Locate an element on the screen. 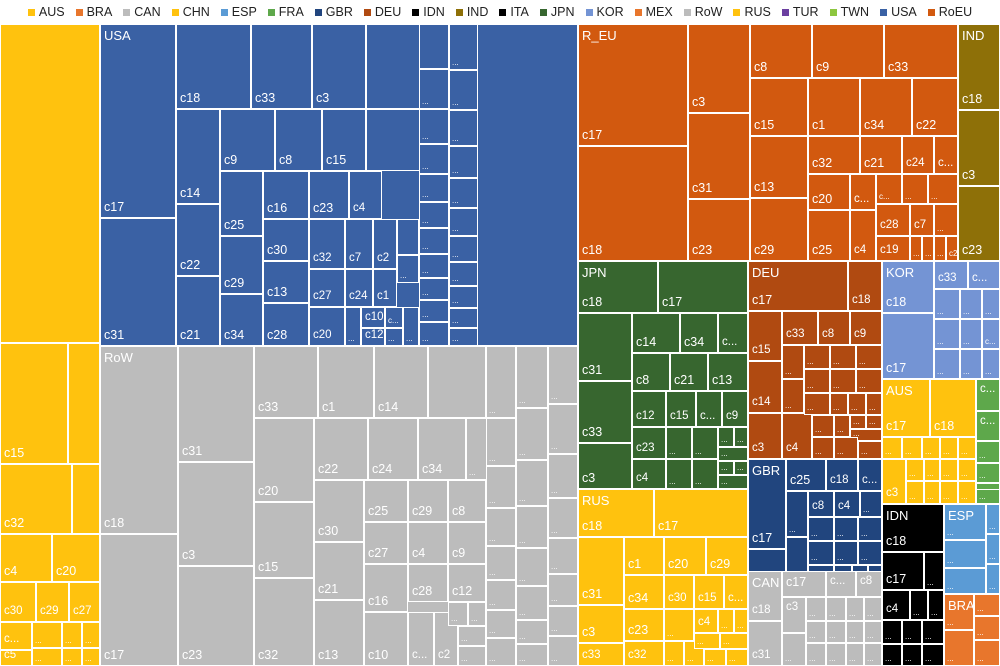  treemap-tile: c5 is located at coordinates (16, 658).